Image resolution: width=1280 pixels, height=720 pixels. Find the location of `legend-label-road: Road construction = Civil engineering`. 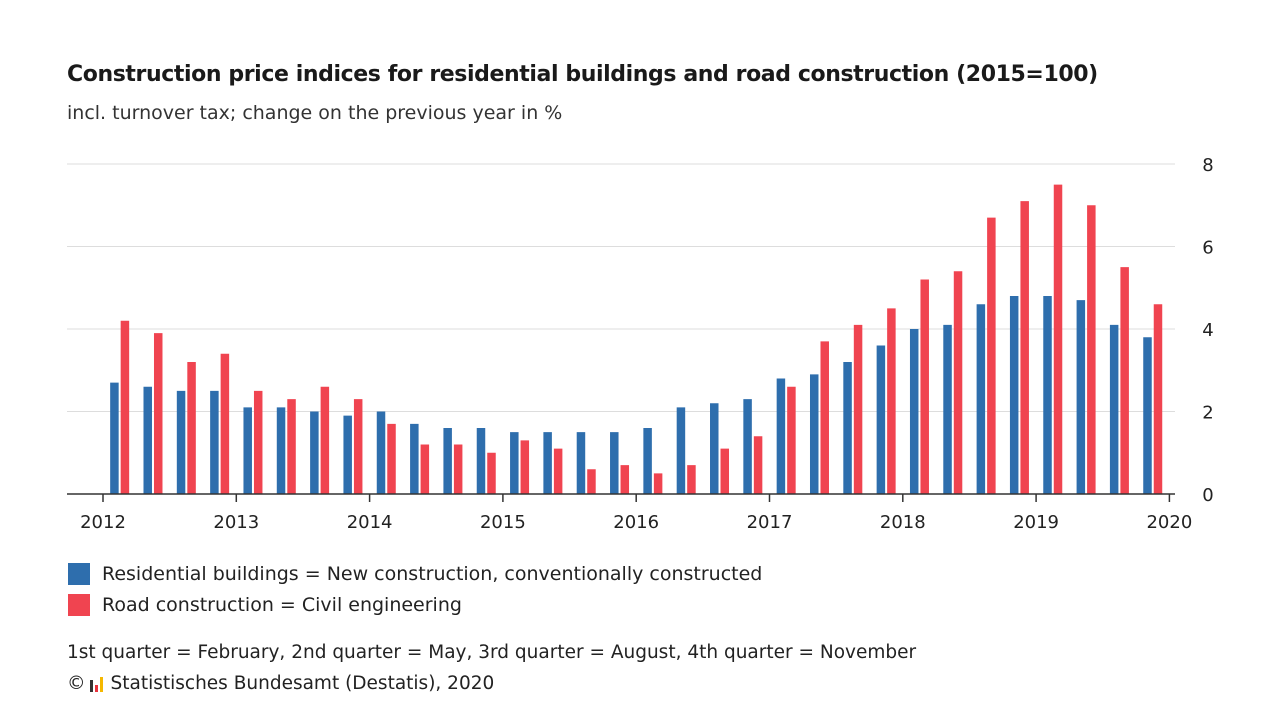

legend-label-road: Road construction = Civil engineering is located at coordinates (282, 604).